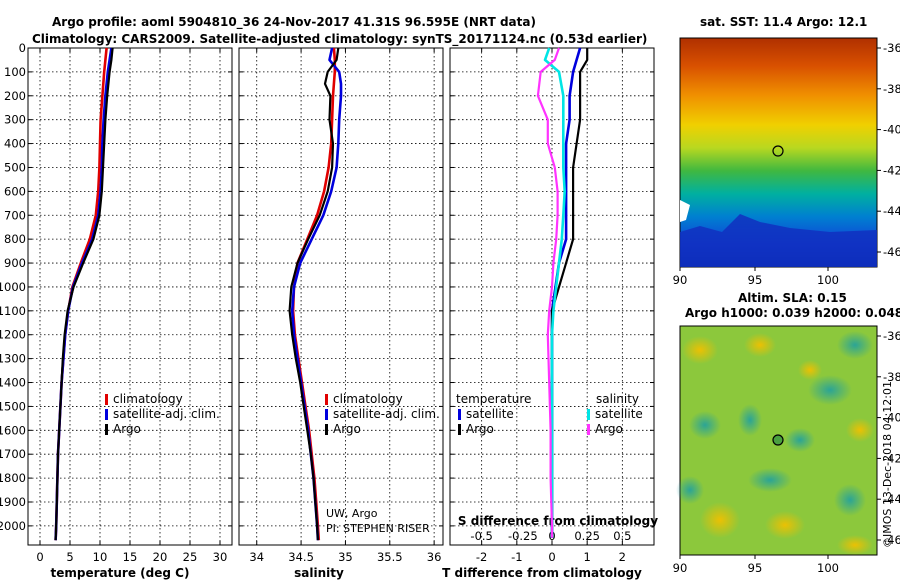 This screenshot has height=580, width=900. Describe the element at coordinates (106, 399) in the screenshot. I see `legend-swatch-temp-climatology` at that location.